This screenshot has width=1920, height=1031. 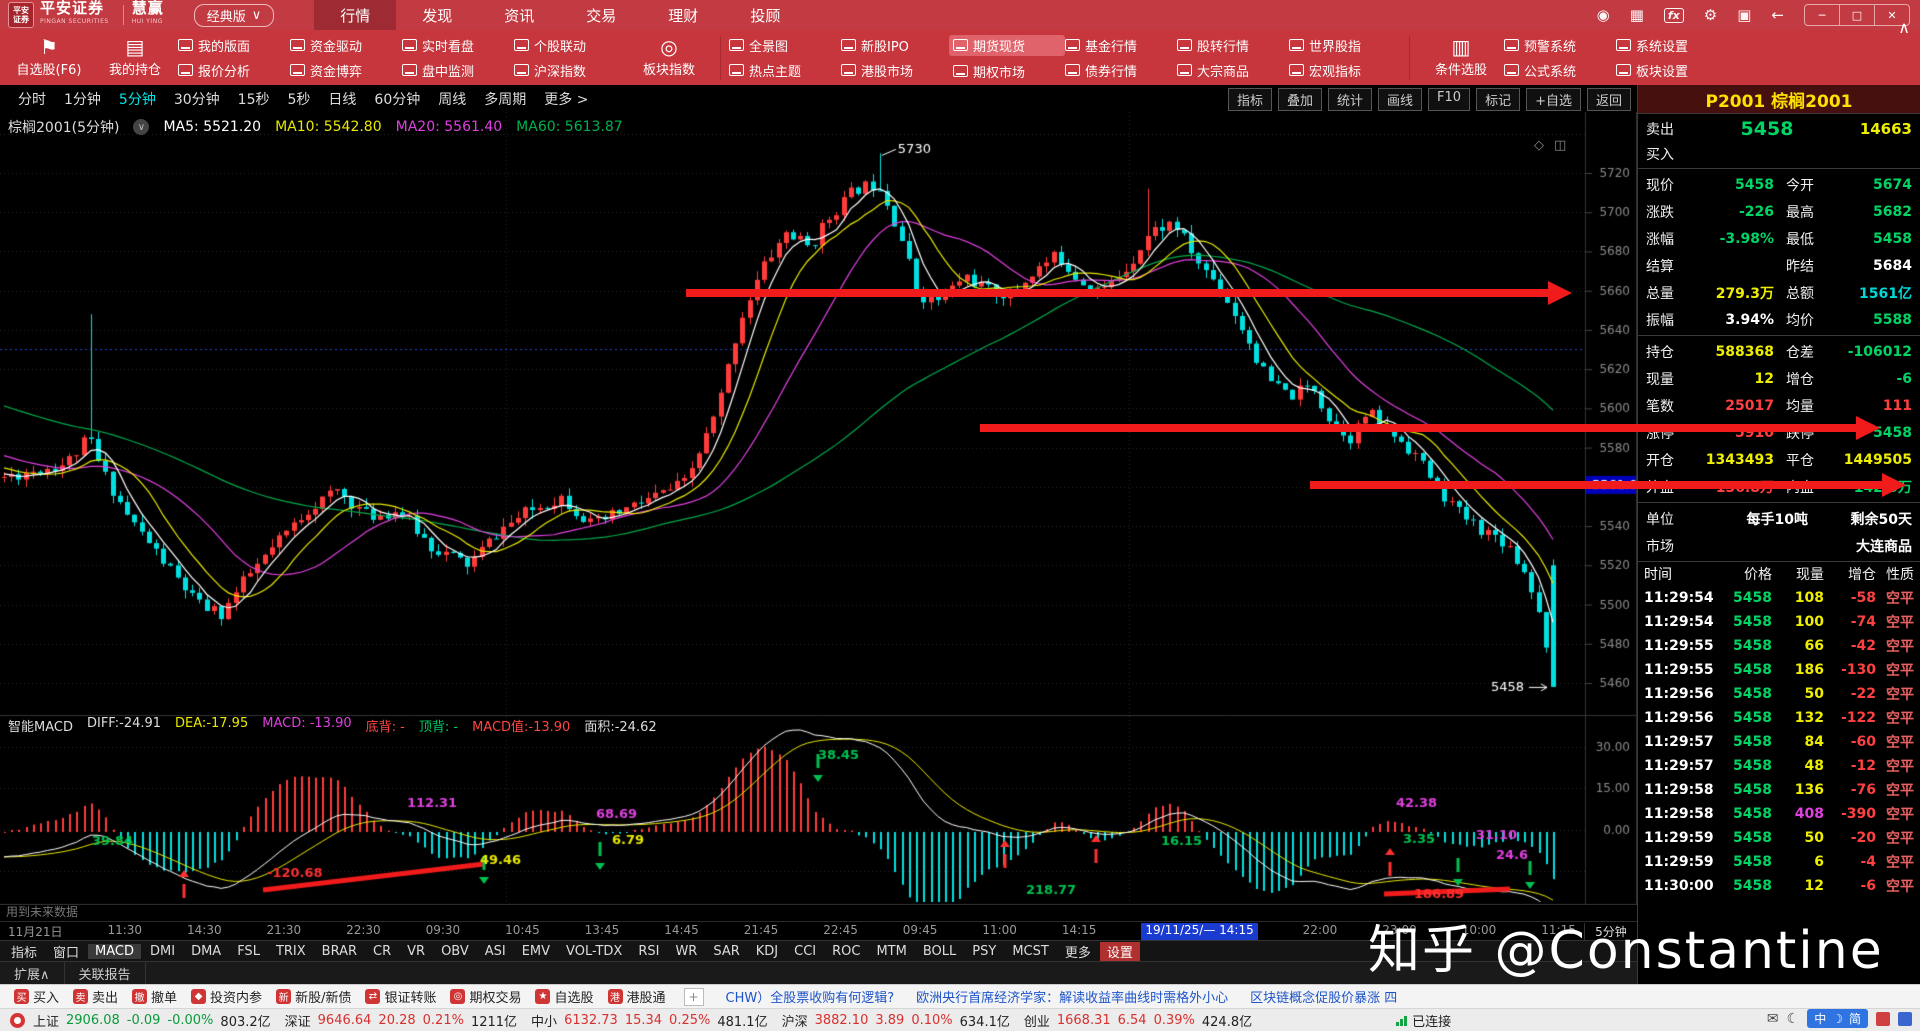 I want to click on toolbar-item-个股联动: 个股联动, so click(x=570, y=45).